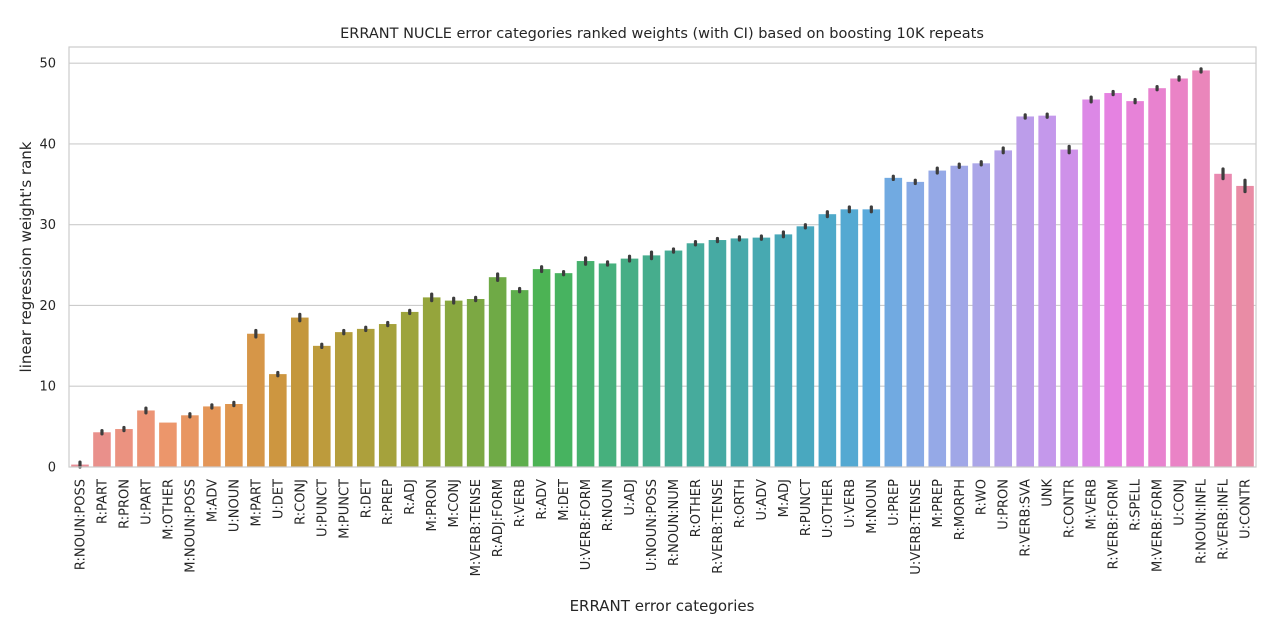  I want to click on x-tick-label: R:WO, so click(982, 497).